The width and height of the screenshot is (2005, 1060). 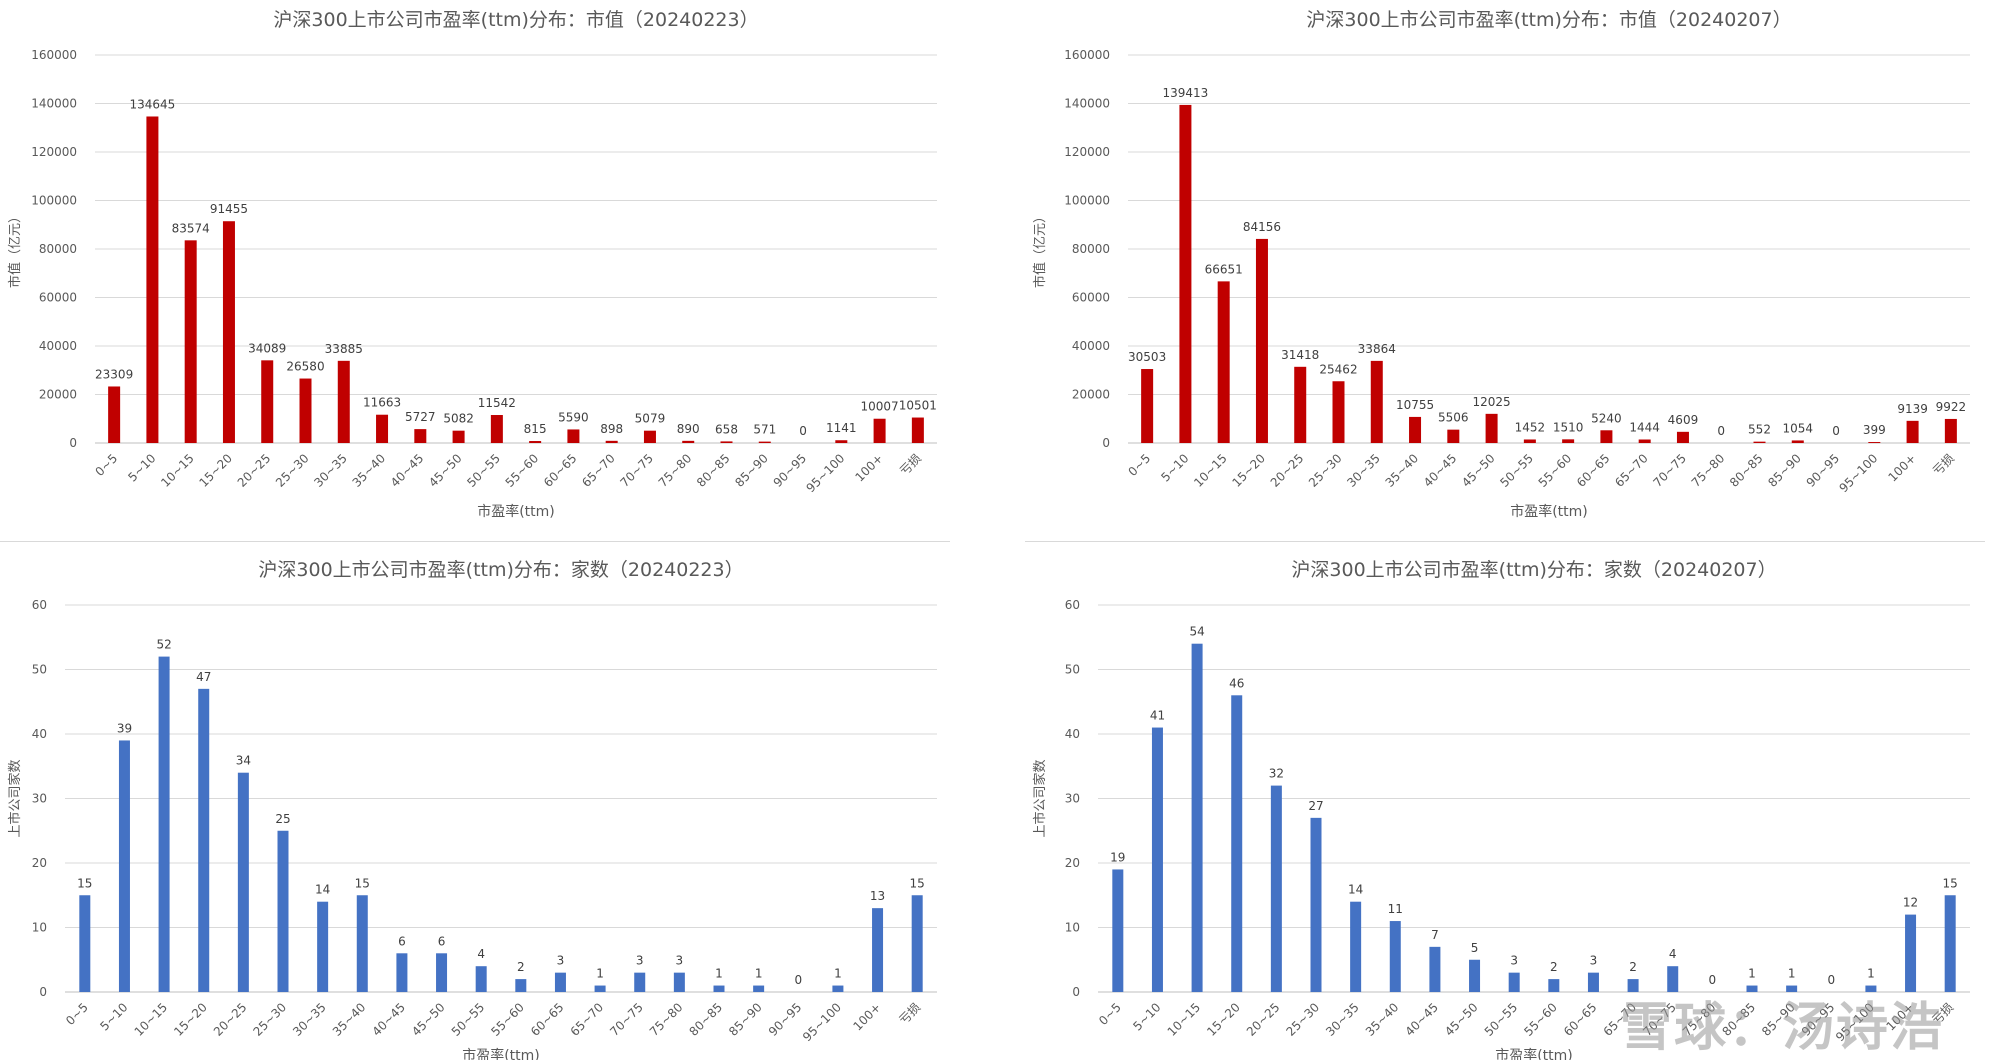 What do you see at coordinates (39, 605) in the screenshot?
I see `y-tick-label: 60` at bounding box center [39, 605].